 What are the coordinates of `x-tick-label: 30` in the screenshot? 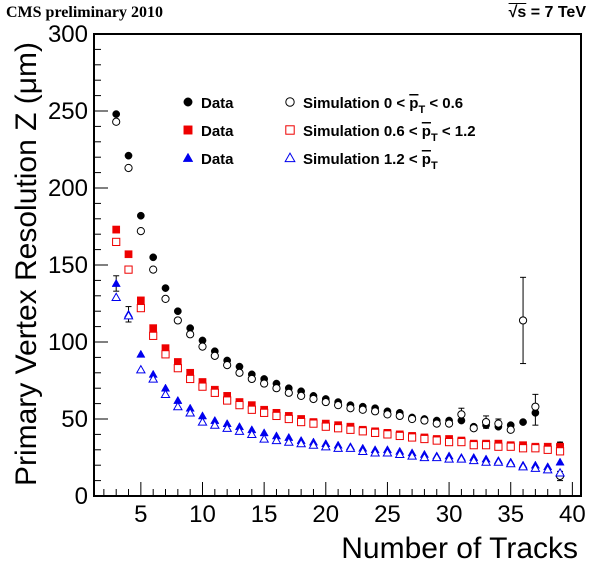 It's located at (449, 514).